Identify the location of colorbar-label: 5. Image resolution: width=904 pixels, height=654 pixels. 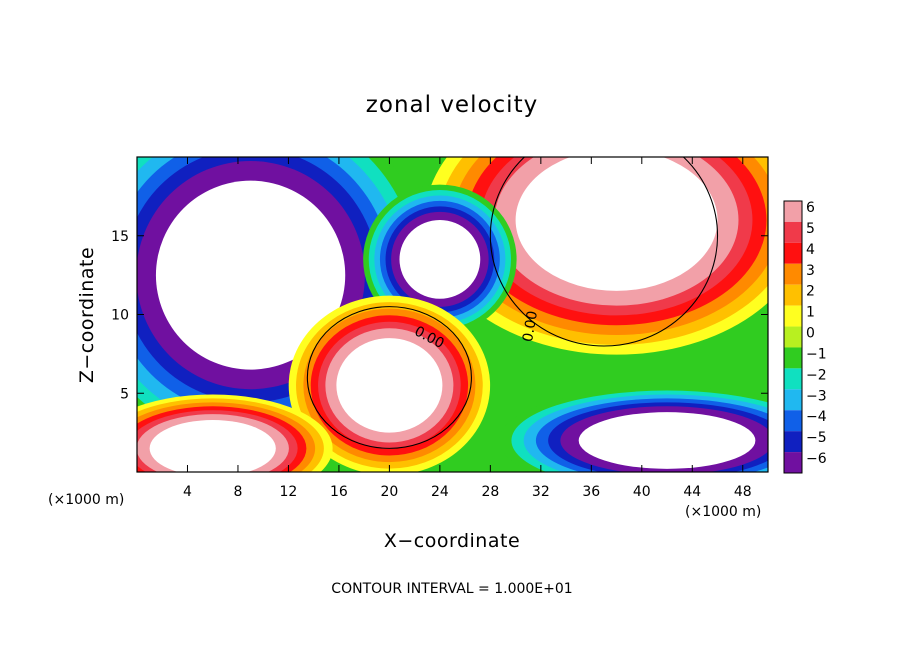
(810, 229).